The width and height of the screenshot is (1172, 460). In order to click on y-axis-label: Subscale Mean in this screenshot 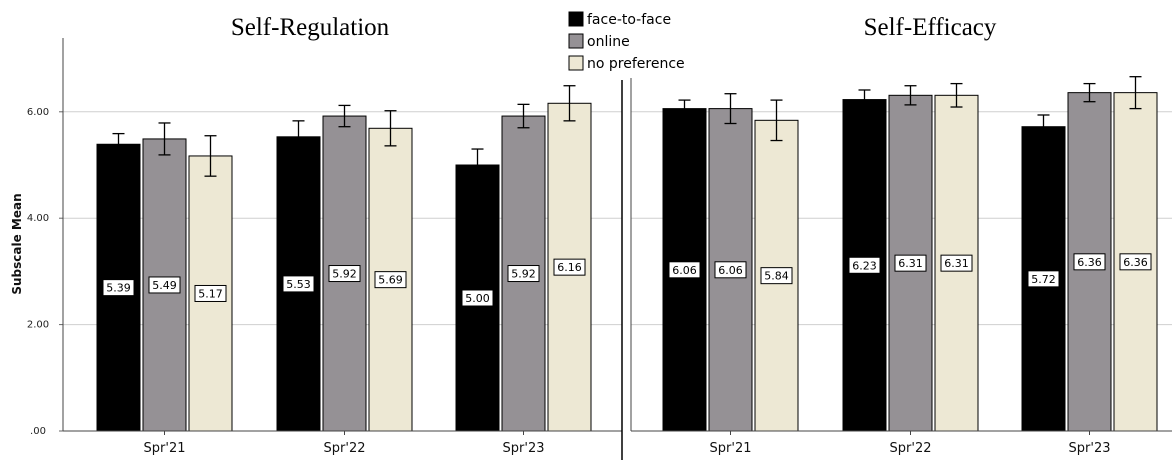, I will do `click(17, 243)`.